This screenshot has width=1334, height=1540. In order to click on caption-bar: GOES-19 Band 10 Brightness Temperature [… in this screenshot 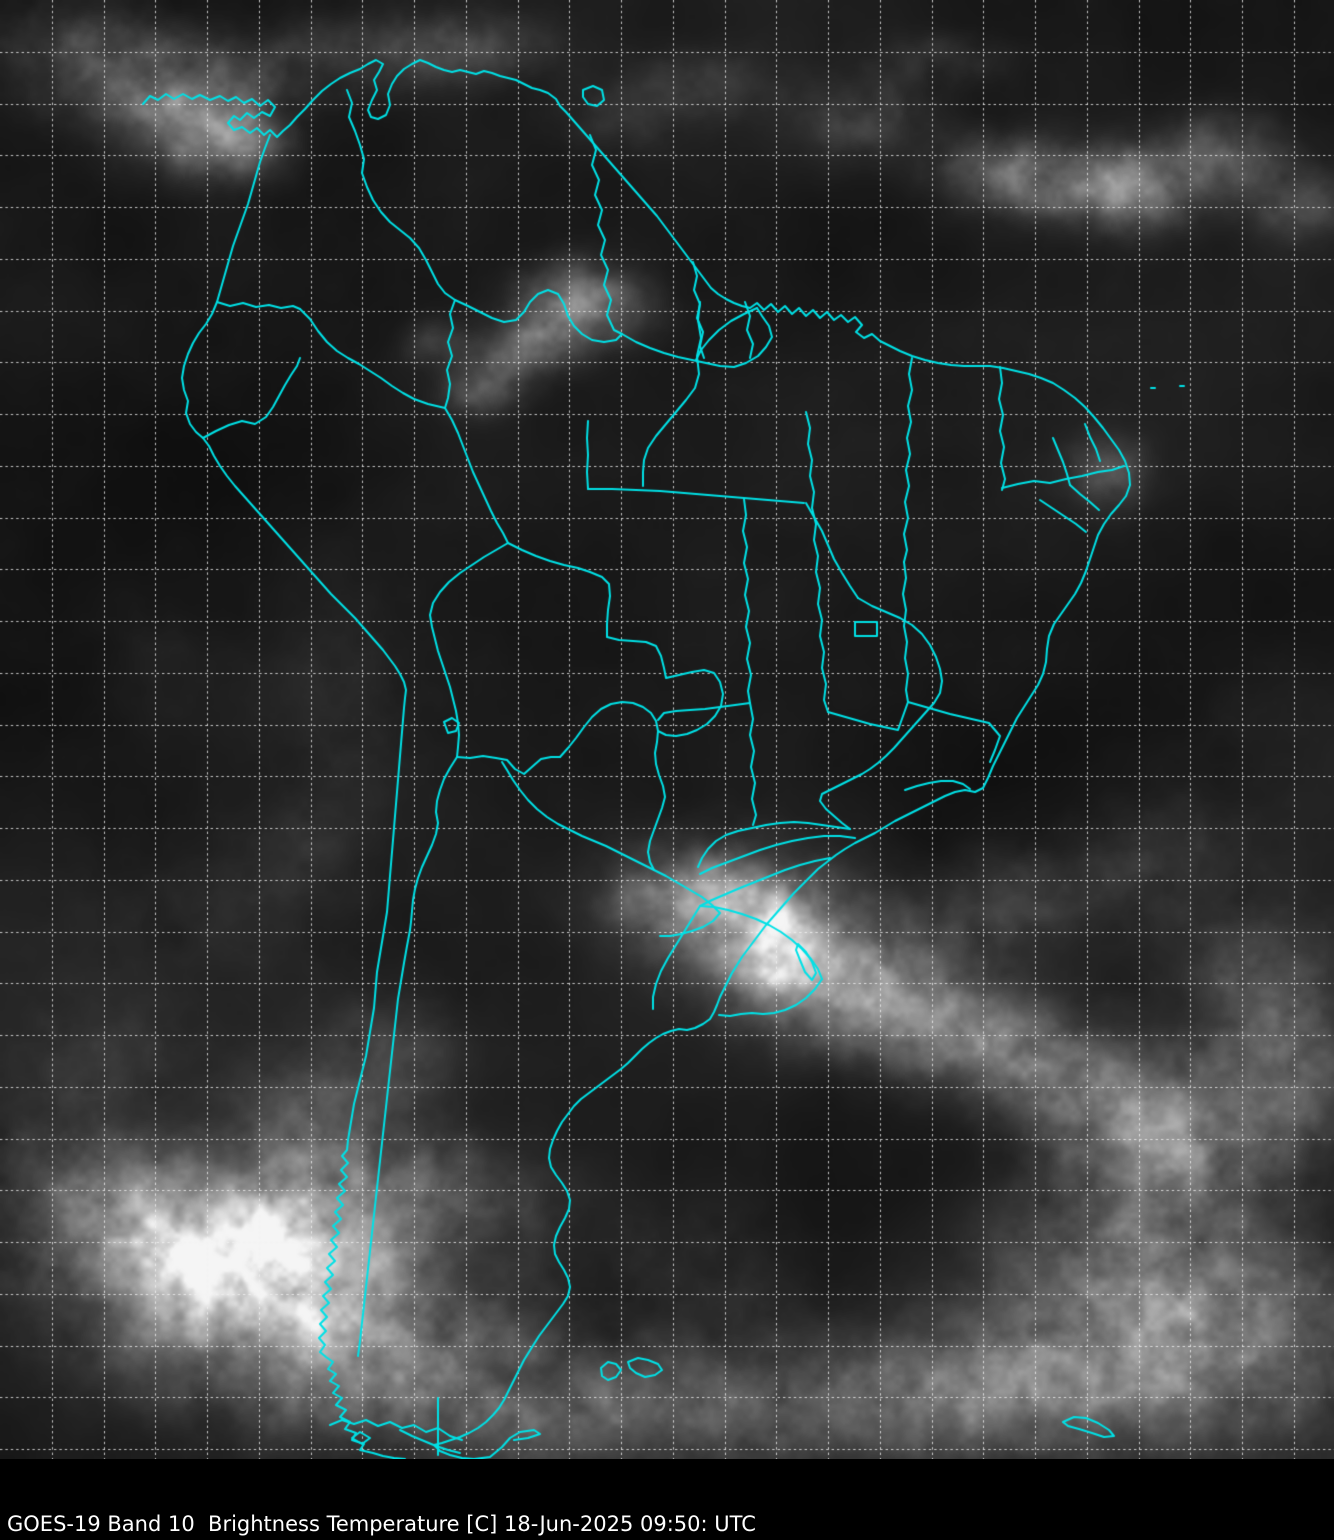, I will do `click(667, 1499)`.